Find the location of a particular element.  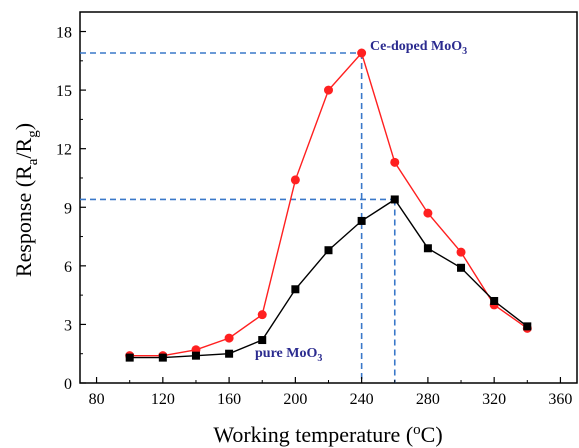

y-tick-label-12: 12 is located at coordinates (64, 150).